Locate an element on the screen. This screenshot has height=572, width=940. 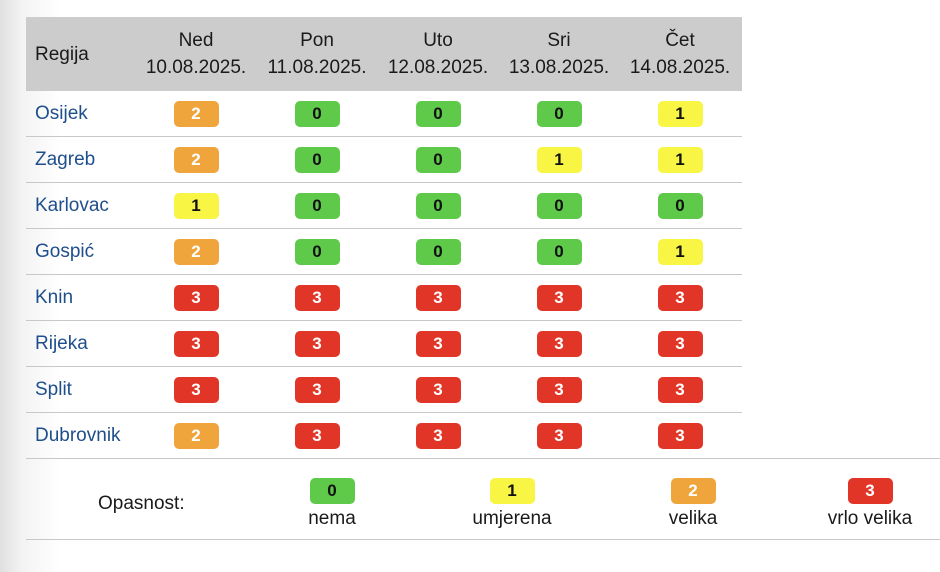
header-day-name: Pon is located at coordinates (317, 40).